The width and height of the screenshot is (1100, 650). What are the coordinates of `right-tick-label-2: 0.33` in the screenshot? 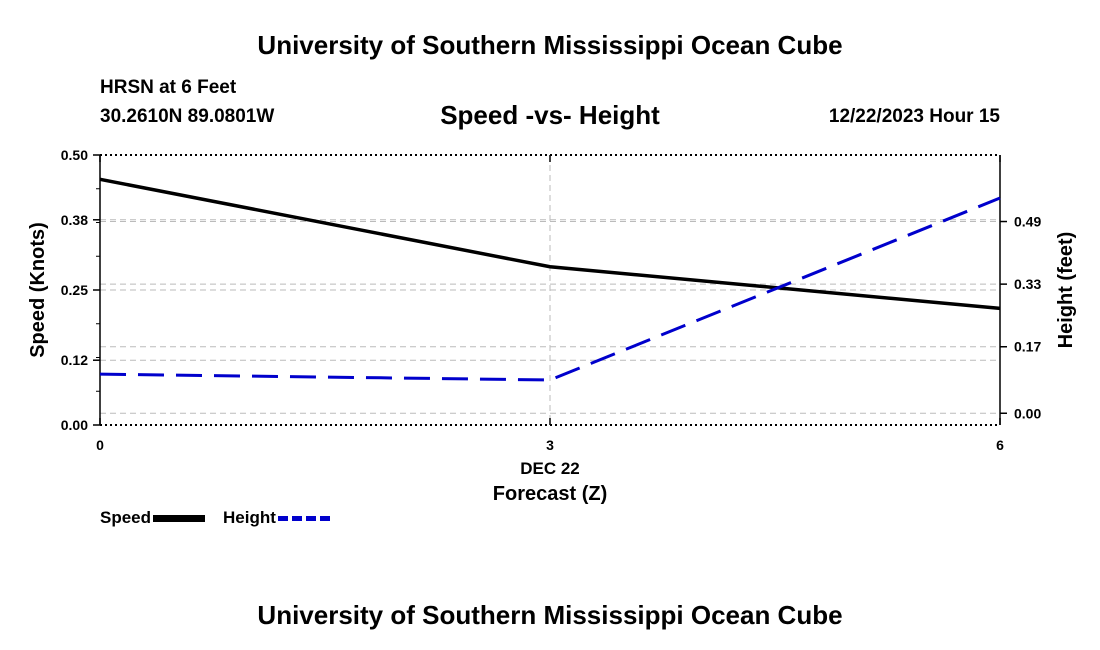 It's located at (1027, 284).